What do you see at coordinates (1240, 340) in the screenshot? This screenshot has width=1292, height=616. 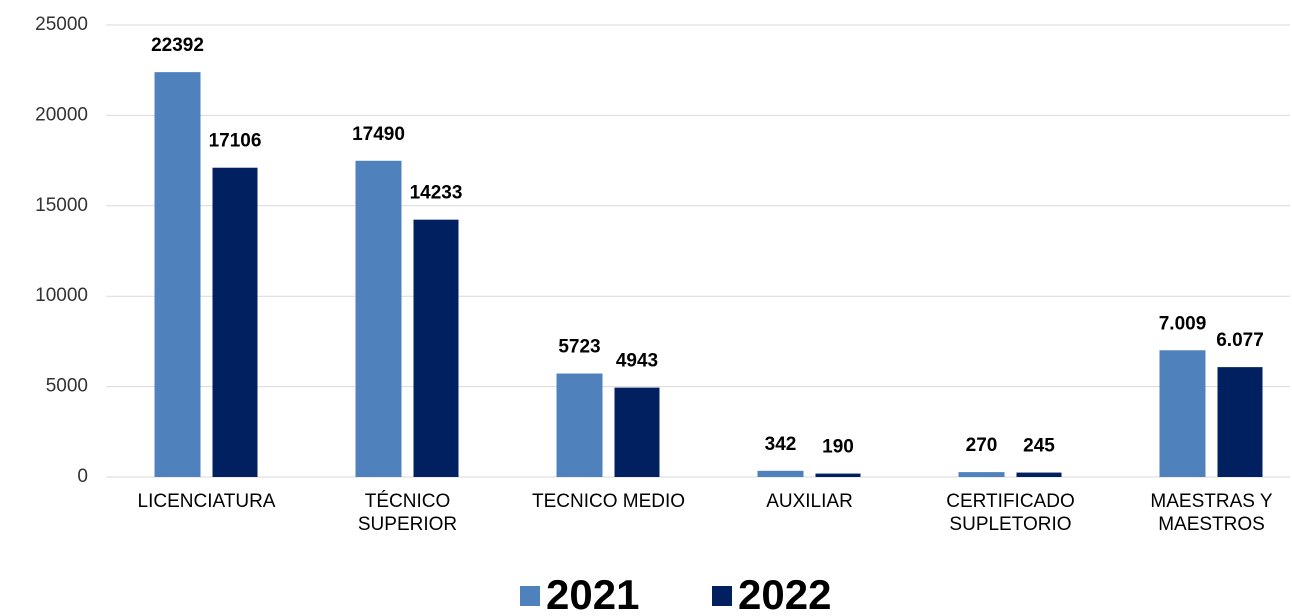 I see `data-label: 6.077` at bounding box center [1240, 340].